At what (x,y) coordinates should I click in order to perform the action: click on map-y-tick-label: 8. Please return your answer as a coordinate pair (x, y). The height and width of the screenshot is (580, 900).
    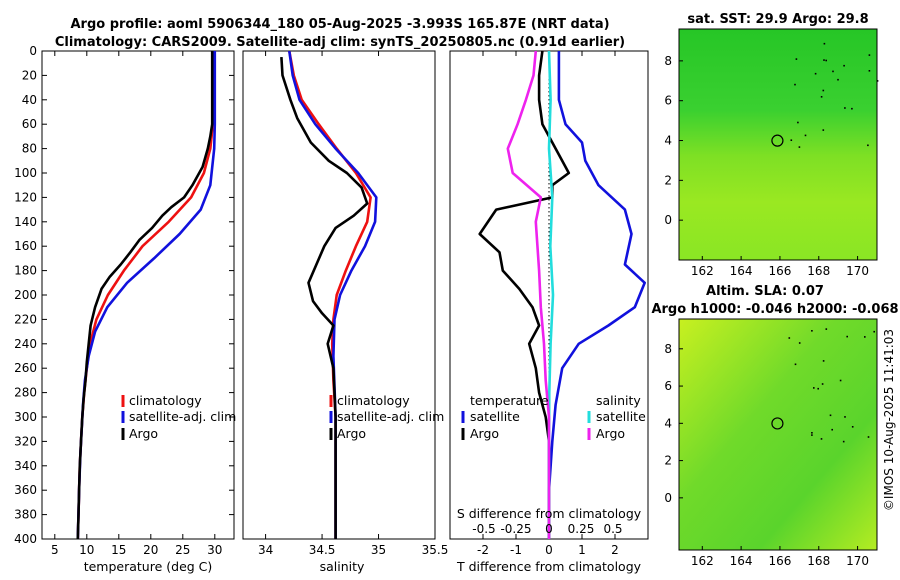
    Looking at the image, I should click on (668, 349).